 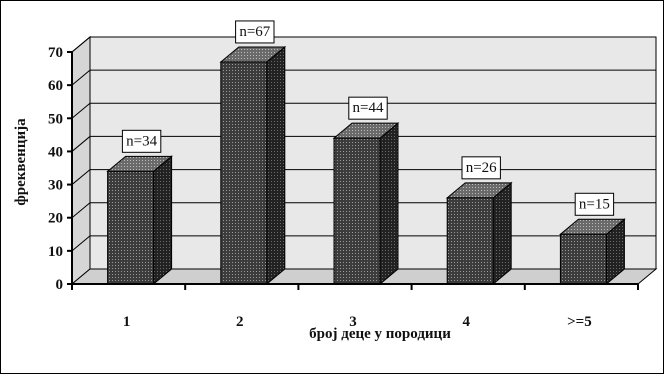 What do you see at coordinates (466, 322) in the screenshot?
I see `x-tick-label: 4` at bounding box center [466, 322].